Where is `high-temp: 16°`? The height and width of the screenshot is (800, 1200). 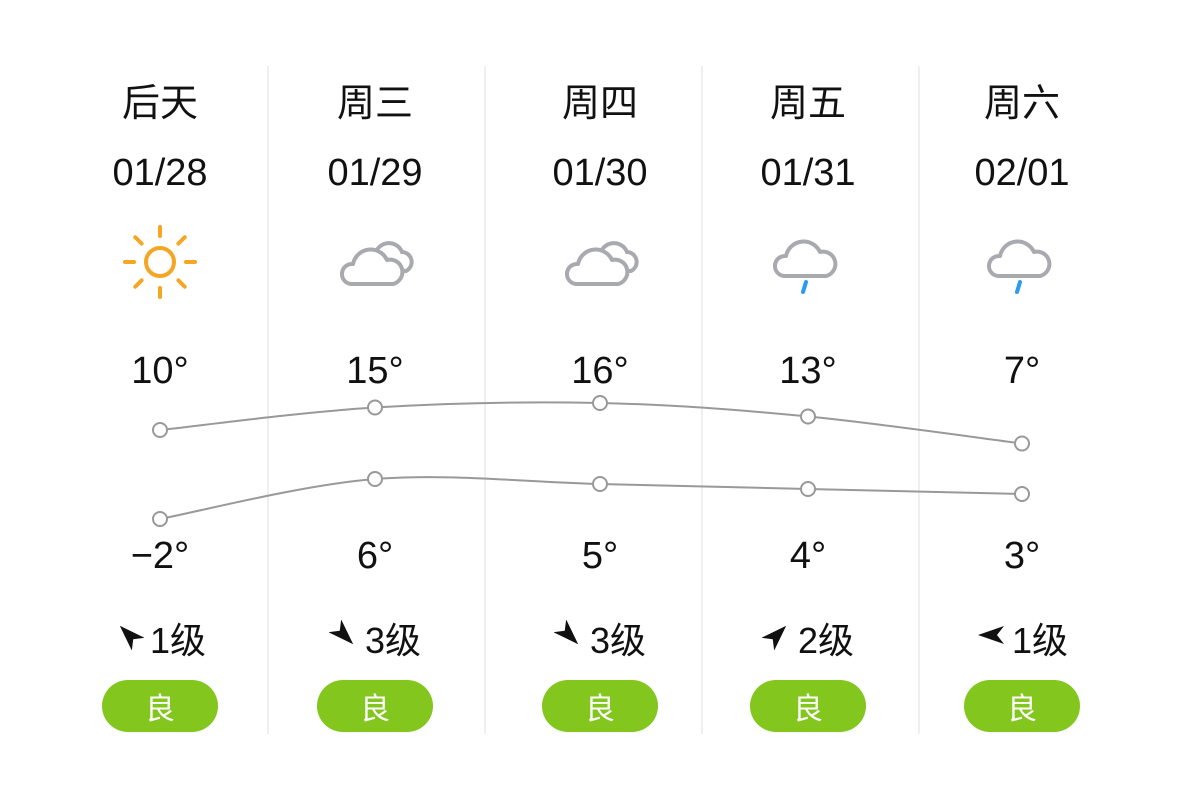
high-temp: 16° is located at coordinates (600, 371).